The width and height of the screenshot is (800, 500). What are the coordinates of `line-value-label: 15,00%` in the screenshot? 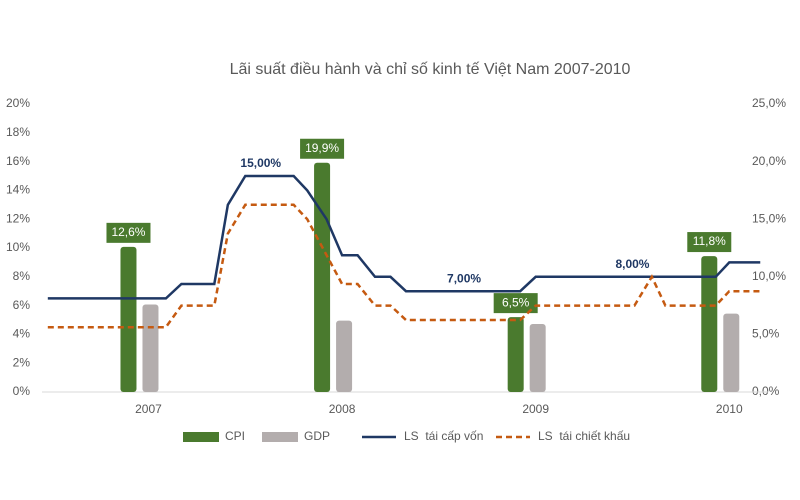 It's located at (260, 163).